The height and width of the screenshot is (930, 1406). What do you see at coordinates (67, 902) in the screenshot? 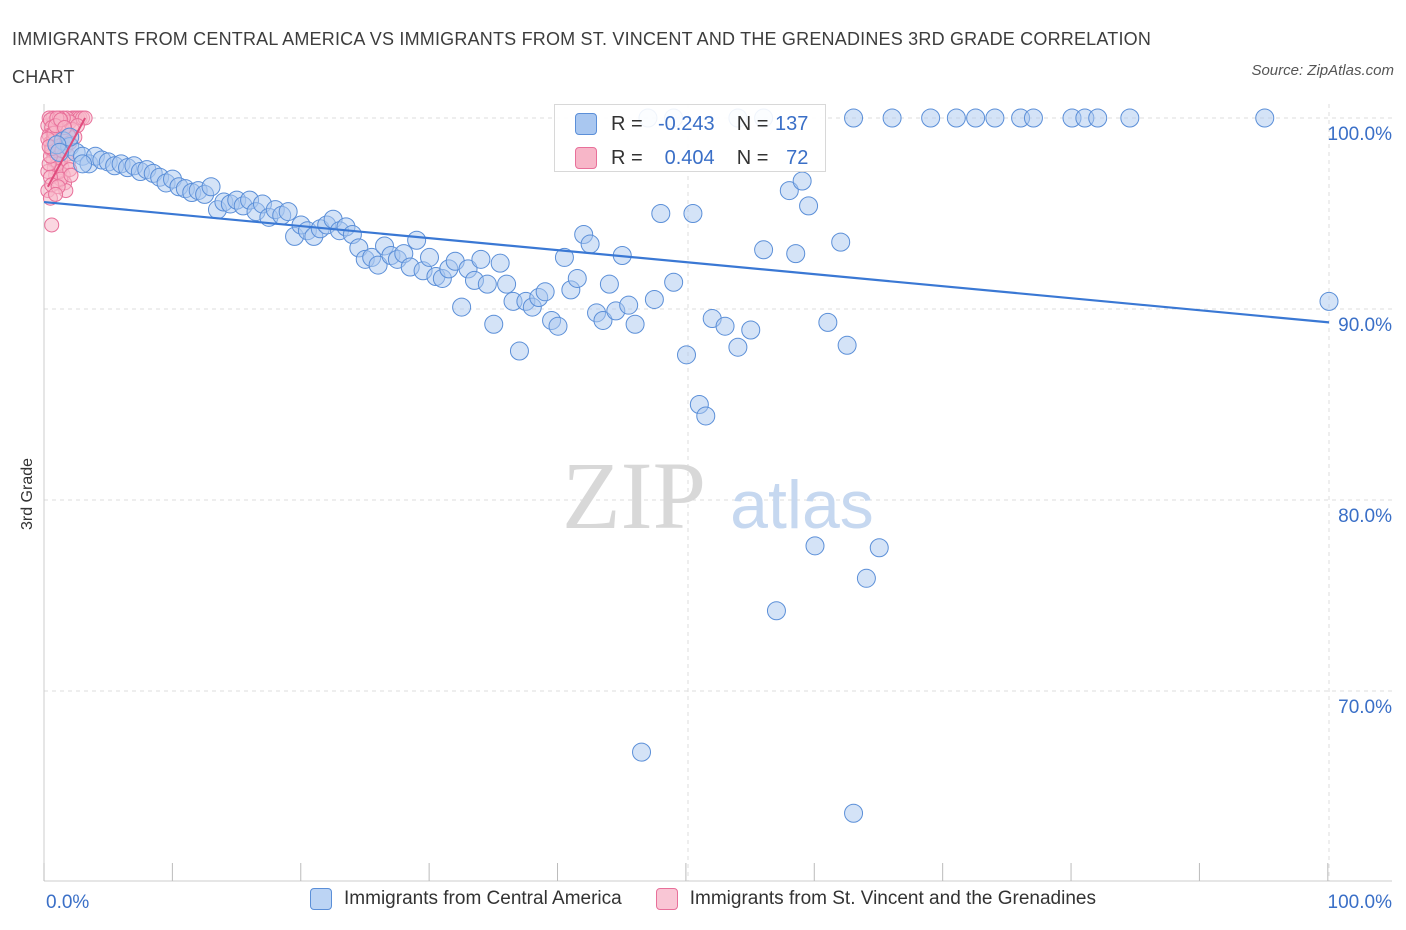
I see `x-tick-label: 0.0%` at bounding box center [67, 902].